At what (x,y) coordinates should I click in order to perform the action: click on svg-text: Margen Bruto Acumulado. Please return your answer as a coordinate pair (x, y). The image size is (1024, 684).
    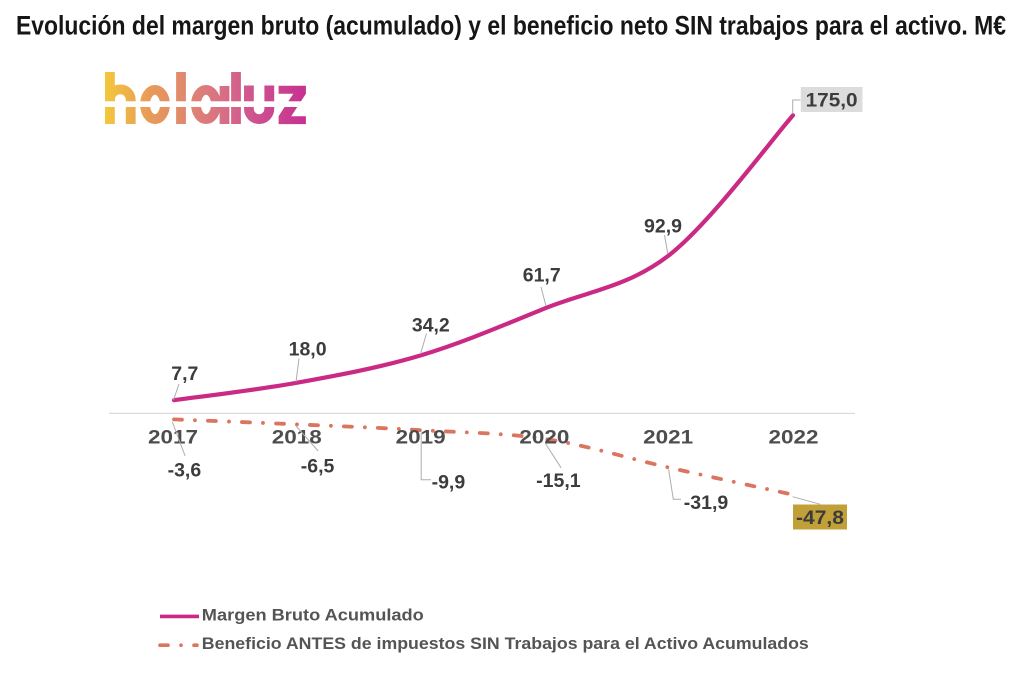
    Looking at the image, I should click on (313, 614).